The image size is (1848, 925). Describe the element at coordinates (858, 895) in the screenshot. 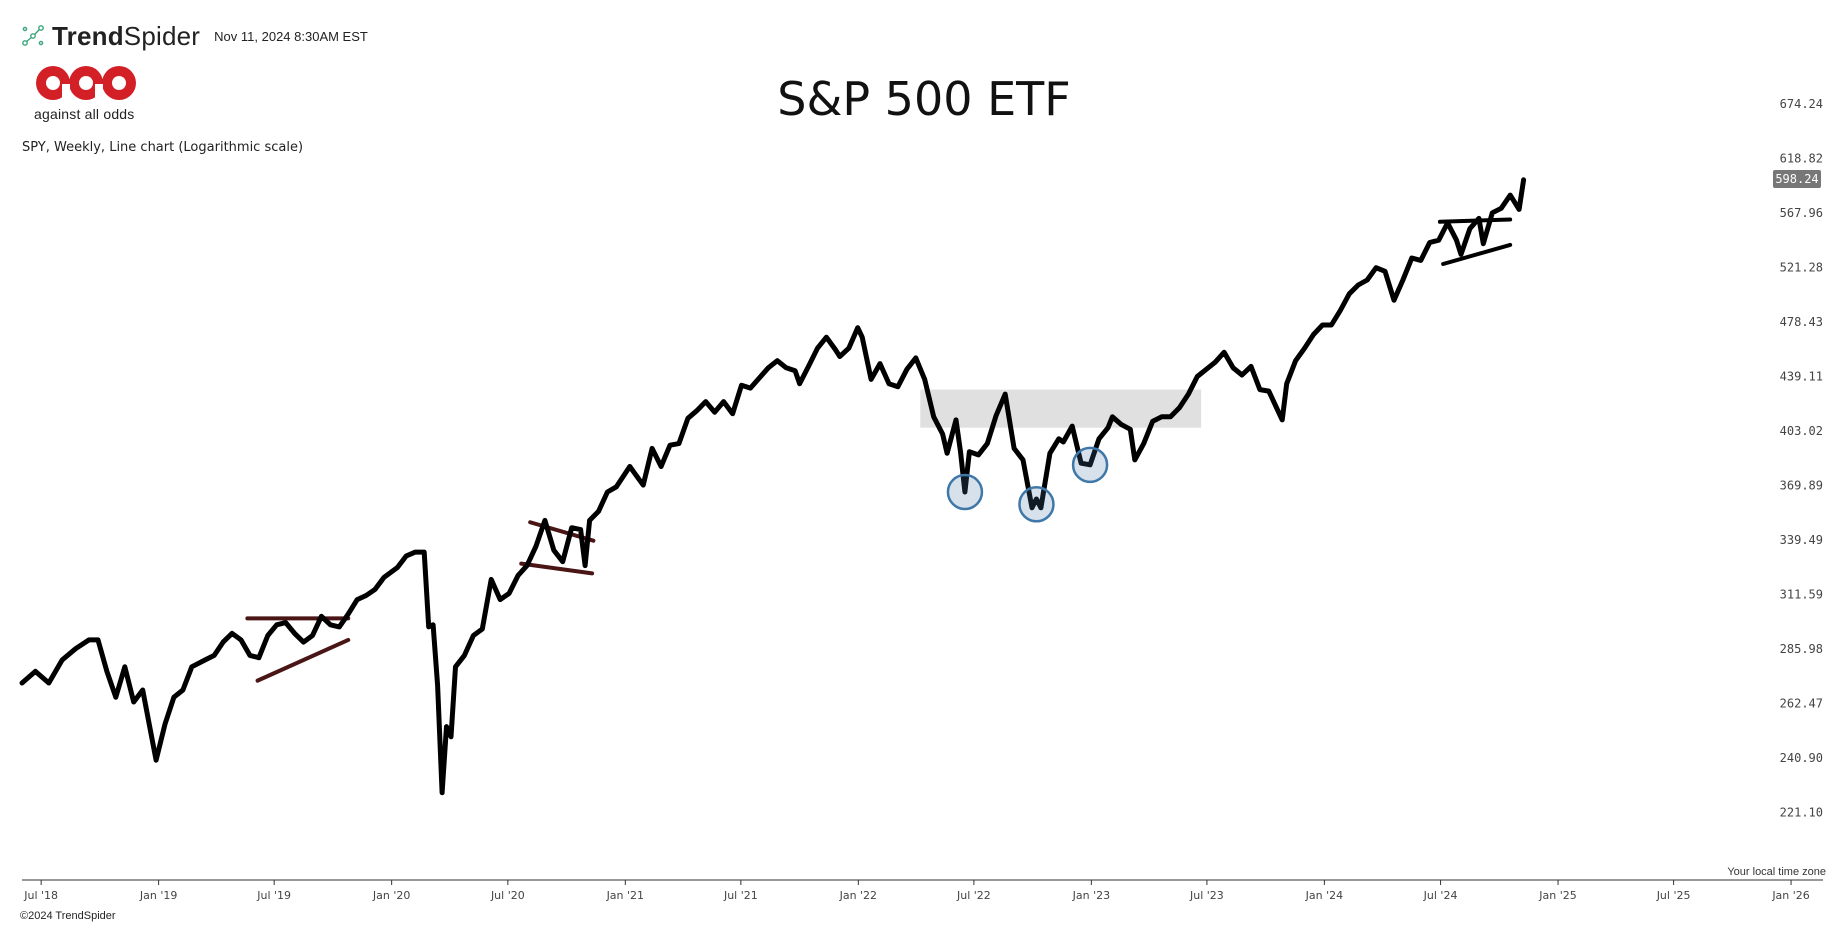

I see `x-tick-label: Jan '22` at that location.